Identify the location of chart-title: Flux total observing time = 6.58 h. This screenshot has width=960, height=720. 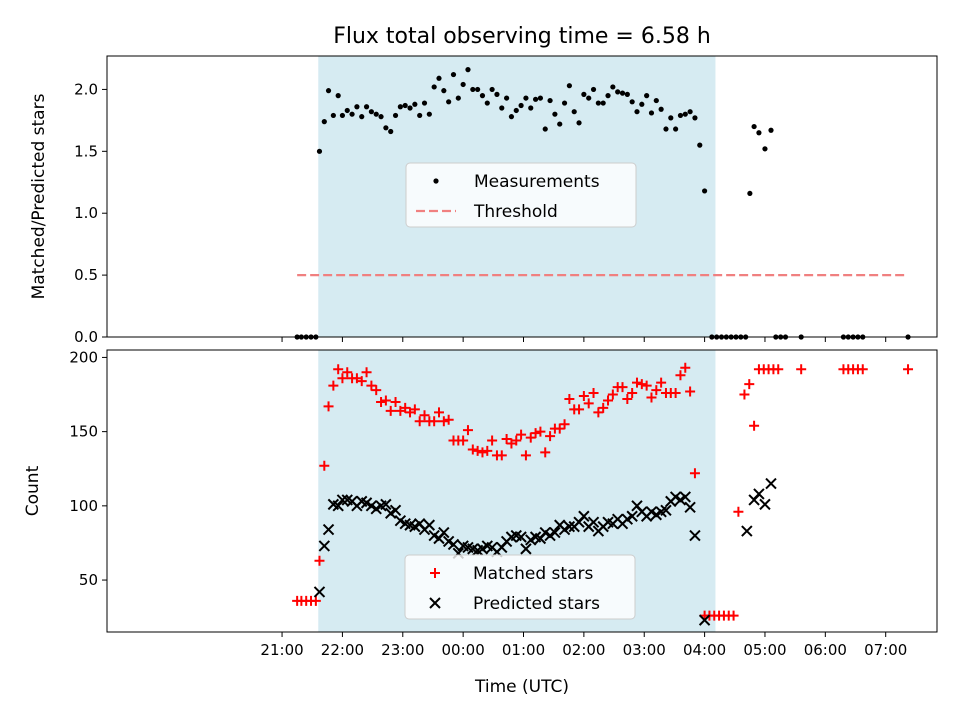
(522, 36).